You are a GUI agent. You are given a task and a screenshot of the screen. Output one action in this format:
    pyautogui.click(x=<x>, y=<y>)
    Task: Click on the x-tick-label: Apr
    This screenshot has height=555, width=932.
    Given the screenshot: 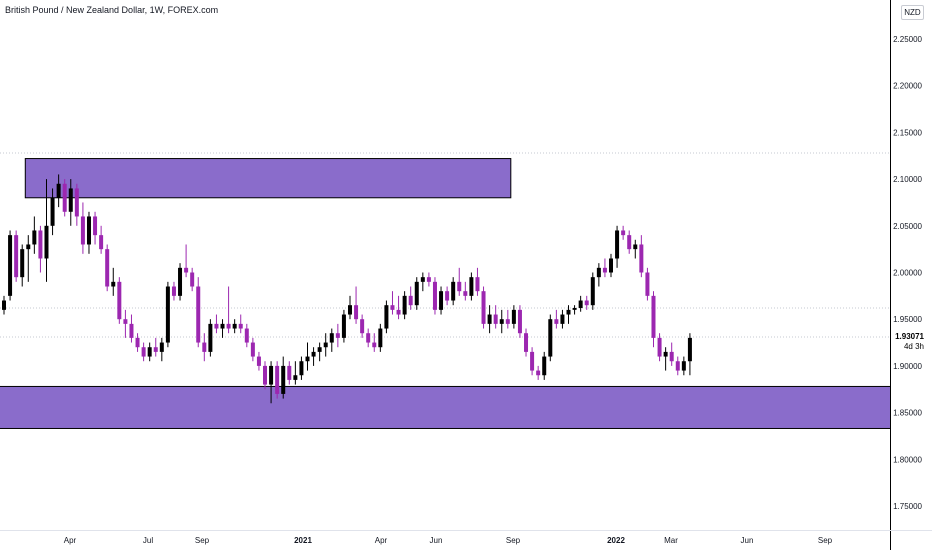 What is the action you would take?
    pyautogui.click(x=381, y=540)
    